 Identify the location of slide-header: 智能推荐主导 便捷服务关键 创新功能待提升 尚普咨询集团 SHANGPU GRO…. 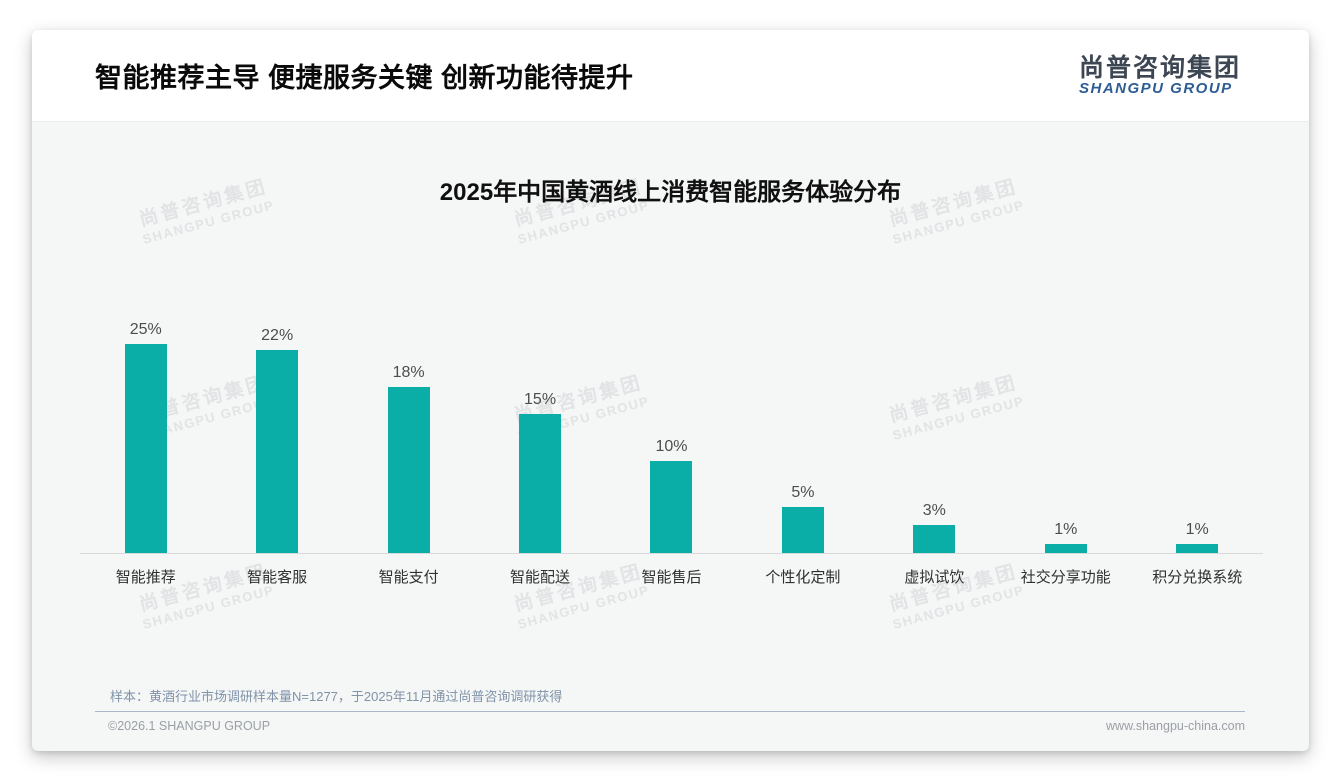
(670, 76).